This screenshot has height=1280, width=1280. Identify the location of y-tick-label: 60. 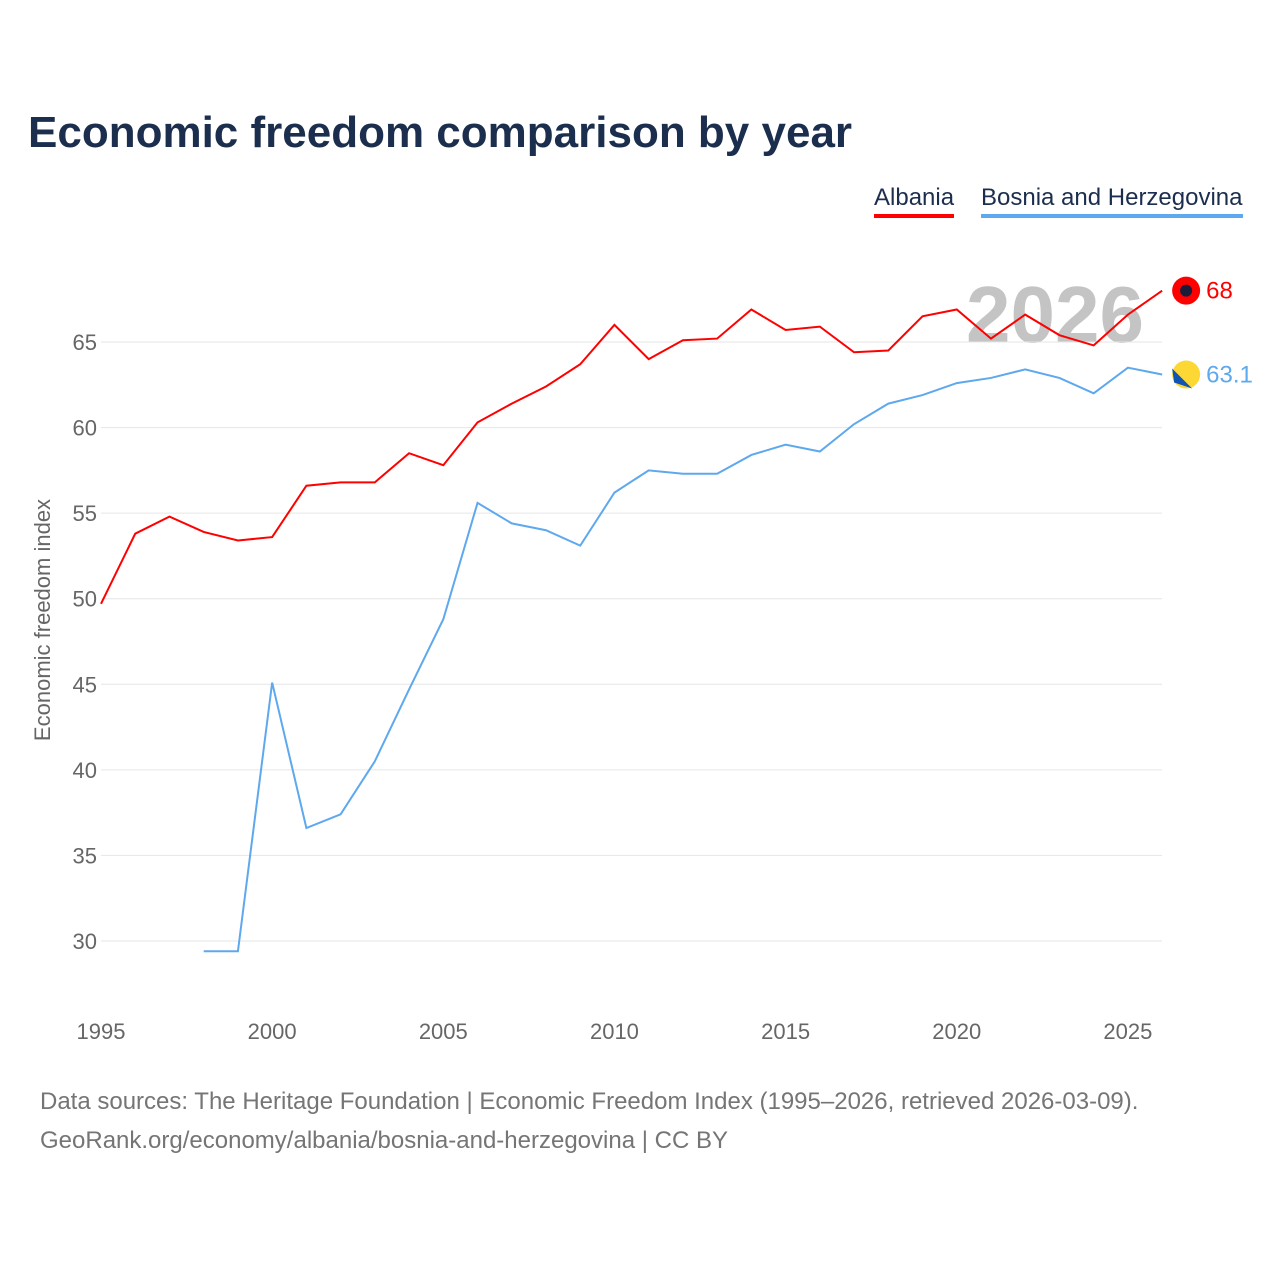
(85, 428).